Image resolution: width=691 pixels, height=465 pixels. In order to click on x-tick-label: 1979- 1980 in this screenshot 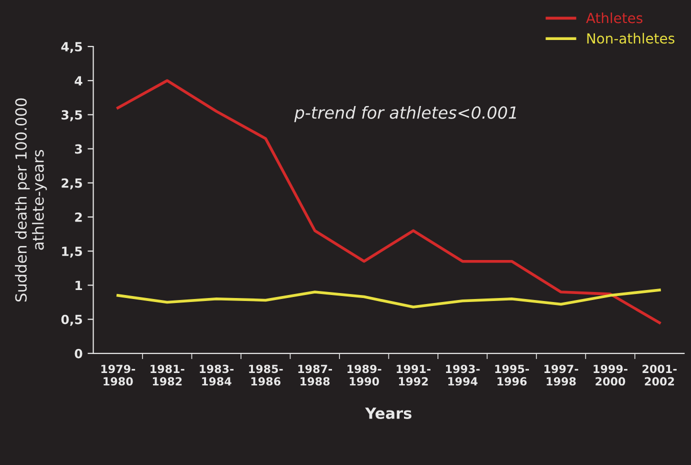, I will do `click(118, 375)`.